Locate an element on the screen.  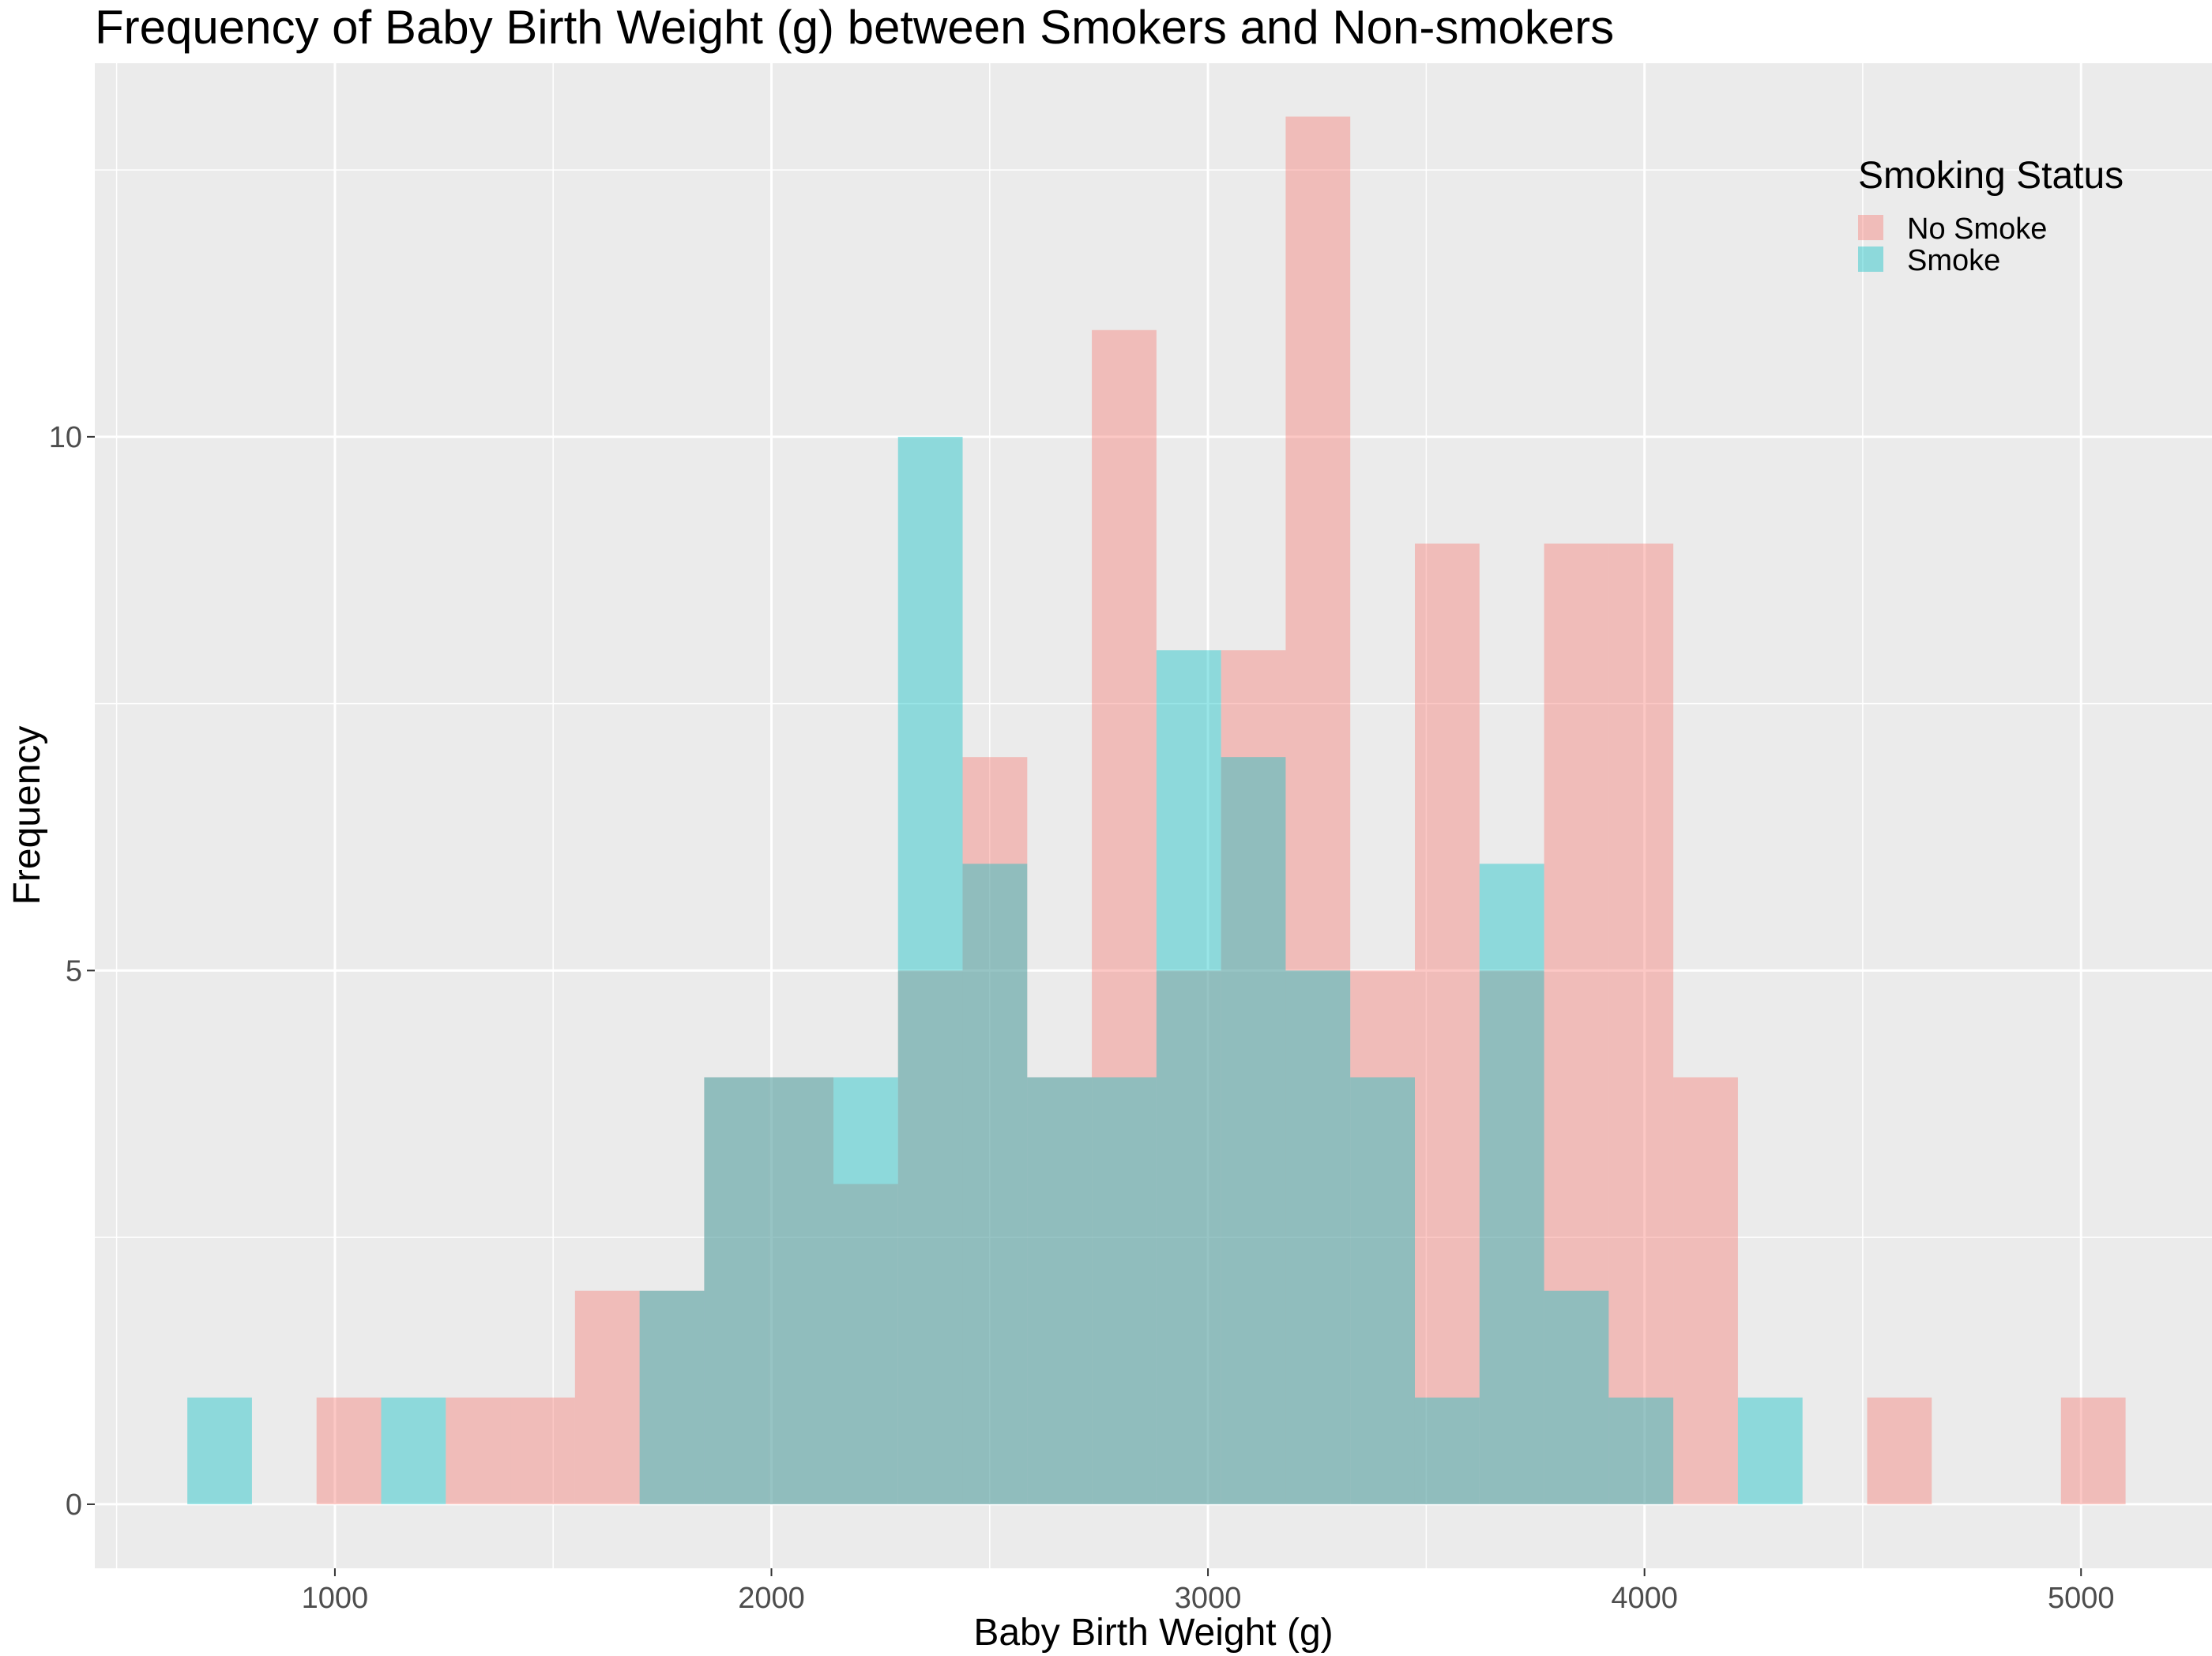
legend-label-no-smoke: No Smoke is located at coordinates (1977, 230).